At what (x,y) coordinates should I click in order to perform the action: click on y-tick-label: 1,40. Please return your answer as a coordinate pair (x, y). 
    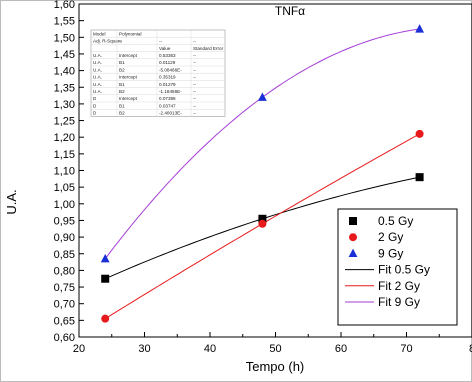
    Looking at the image, I should click on (64, 72).